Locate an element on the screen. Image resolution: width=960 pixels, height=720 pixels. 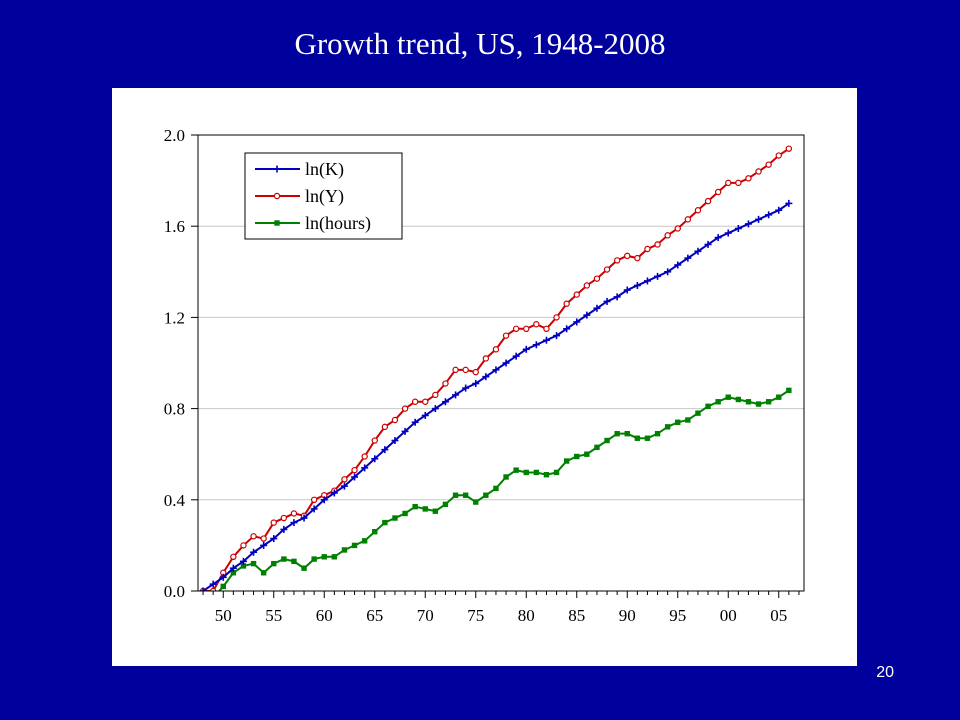
x-tick-label: 95 is located at coordinates (677, 615).